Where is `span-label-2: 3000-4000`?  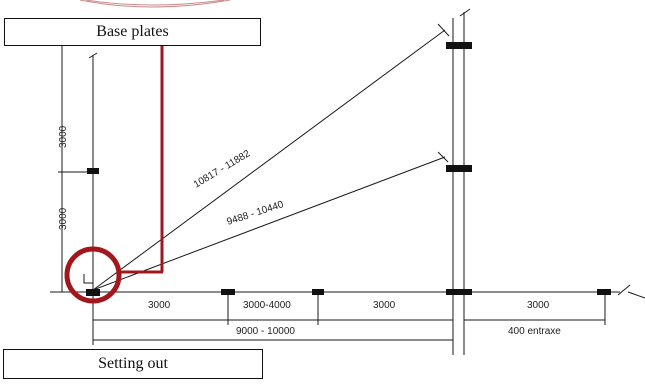 span-label-2: 3000-4000 is located at coordinates (267, 305).